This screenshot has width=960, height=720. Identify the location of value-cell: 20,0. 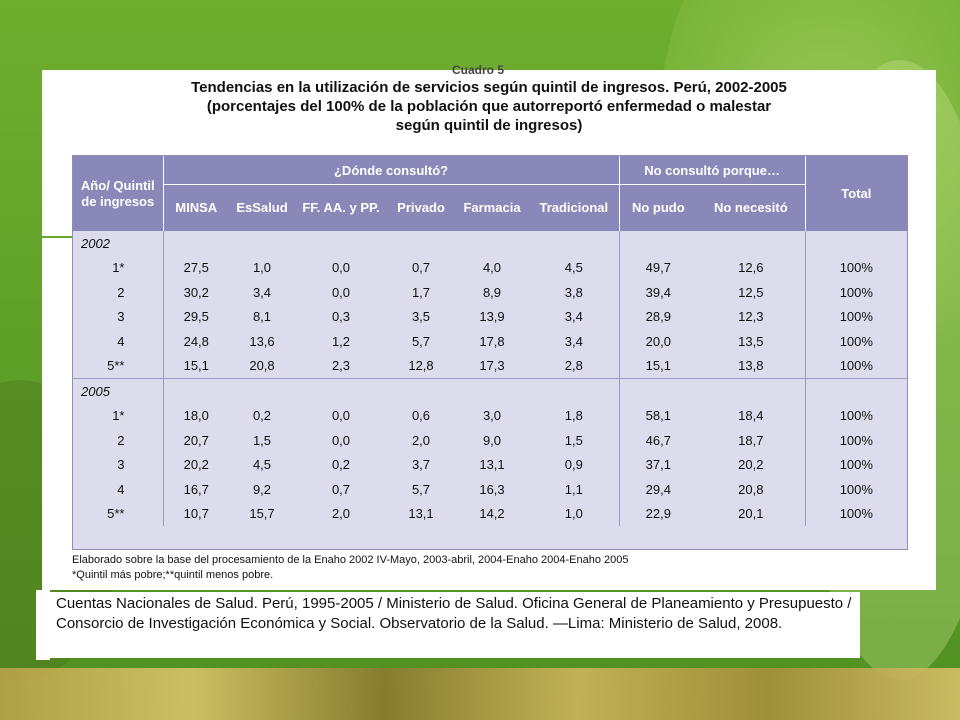
(658, 341).